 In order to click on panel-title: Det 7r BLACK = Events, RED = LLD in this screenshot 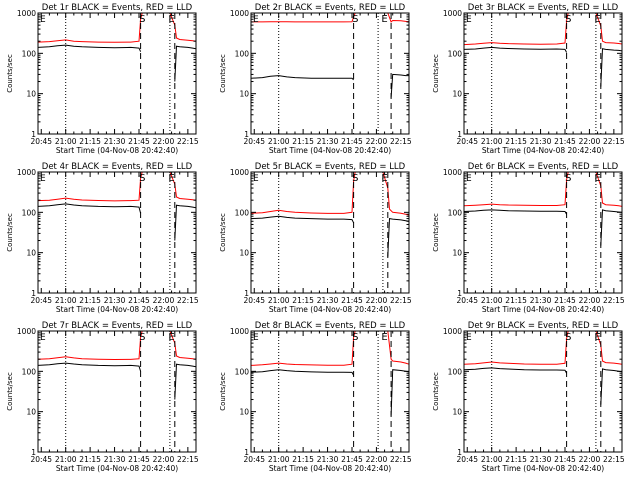, I will do `click(117, 326)`.